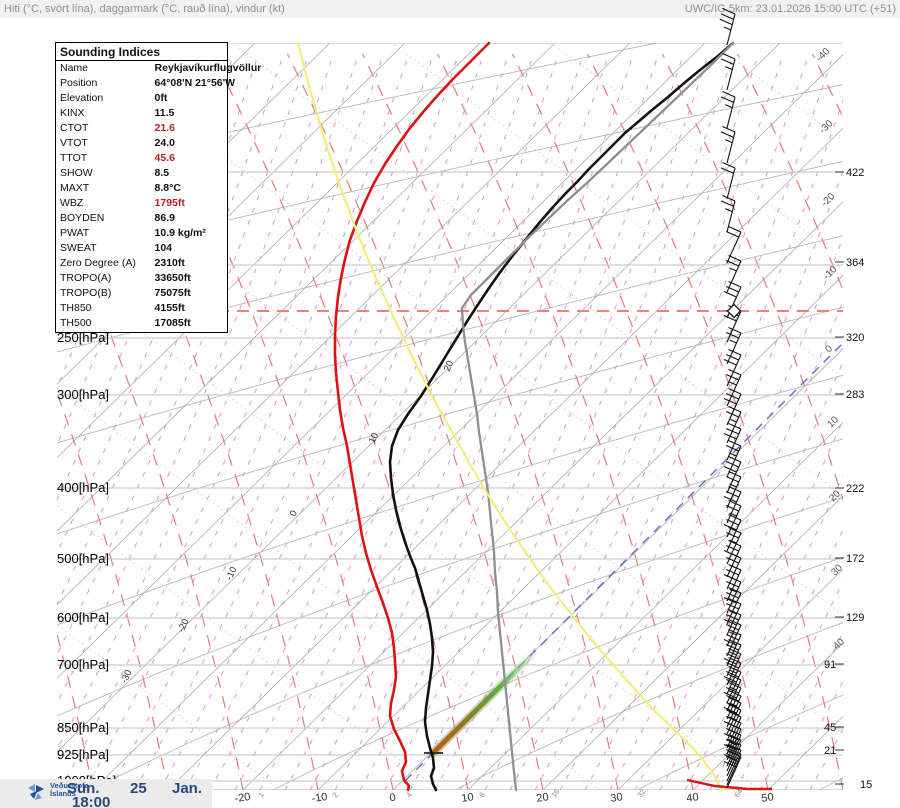  Describe the element at coordinates (141, 188) in the screenshot. I see `index-row: MAXT 8.8°C` at that location.